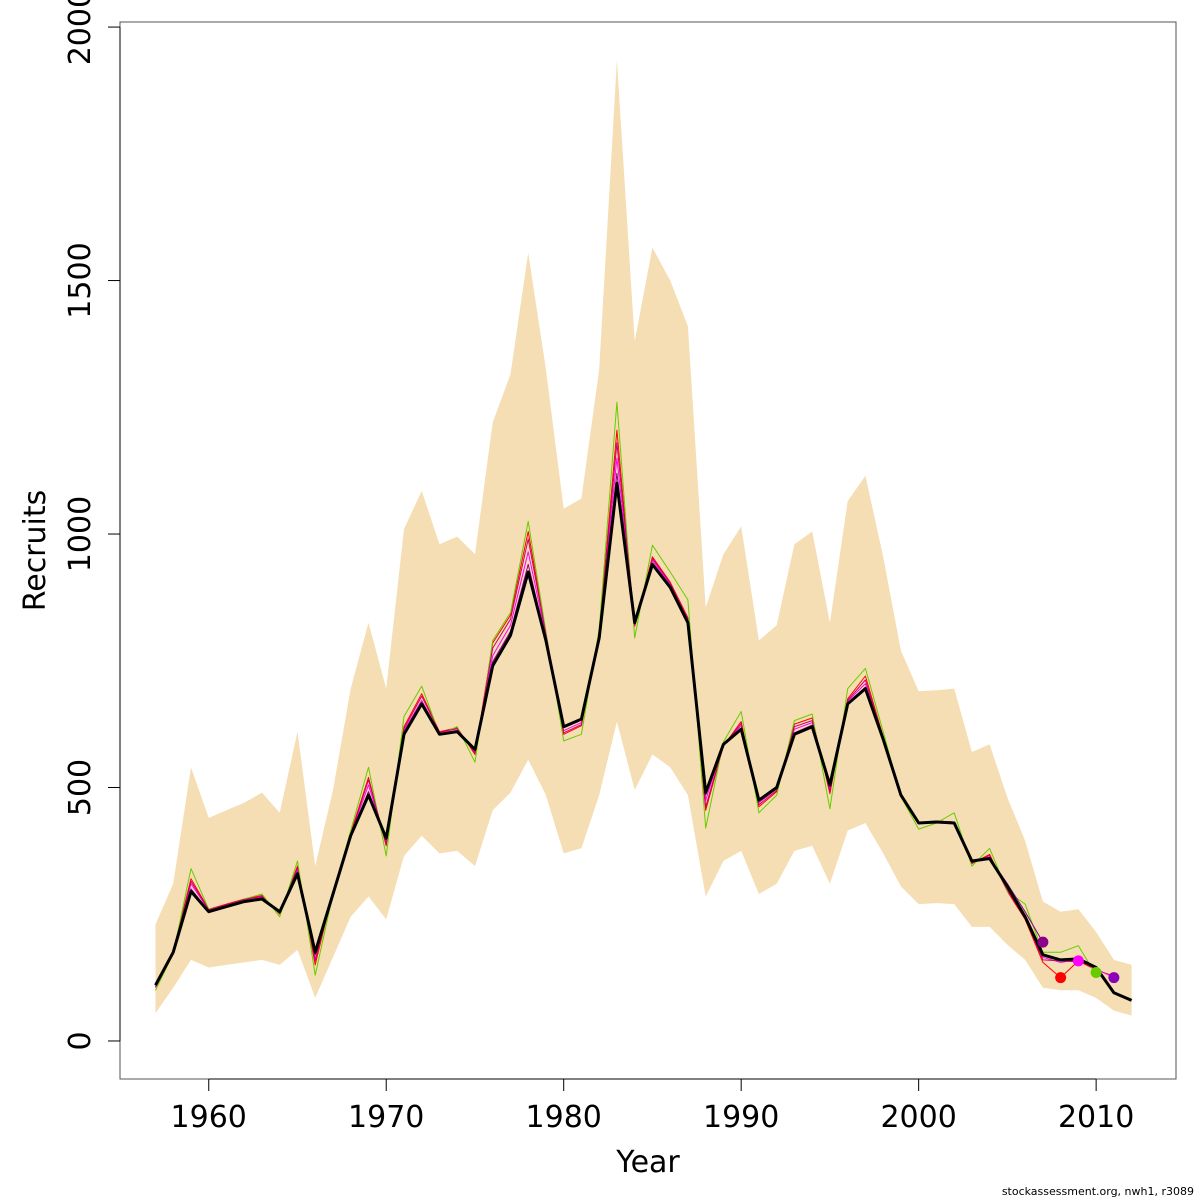 The height and width of the screenshot is (1200, 1200). What do you see at coordinates (209, 1117) in the screenshot?
I see `x-tick-label: 1960` at bounding box center [209, 1117].